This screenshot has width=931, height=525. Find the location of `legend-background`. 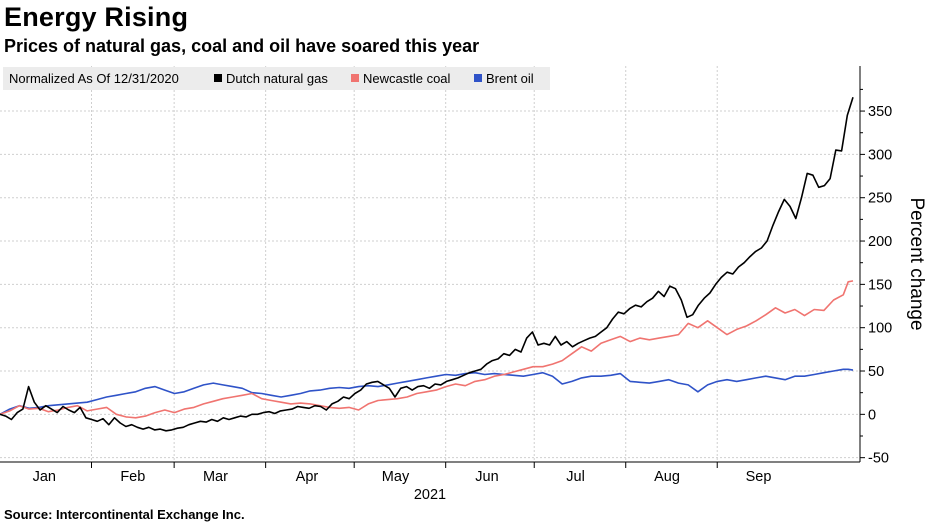

legend-background is located at coordinates (276, 78).